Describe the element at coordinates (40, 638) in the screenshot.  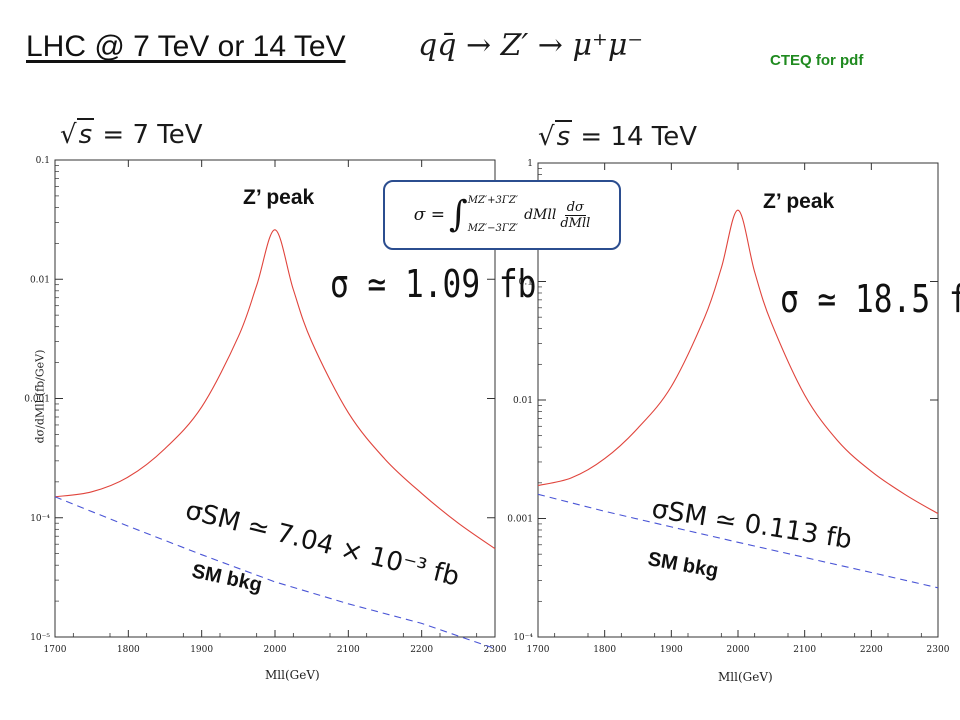
I see `y-tick-label: 10⁻⁵` at that location.